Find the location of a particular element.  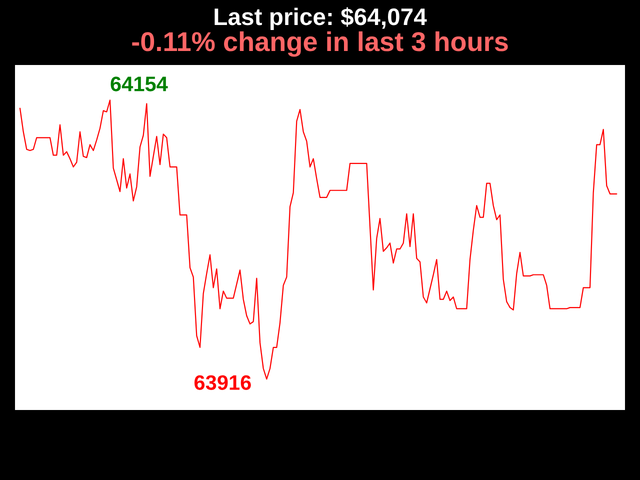

data-label: 64154 is located at coordinates (139, 84).